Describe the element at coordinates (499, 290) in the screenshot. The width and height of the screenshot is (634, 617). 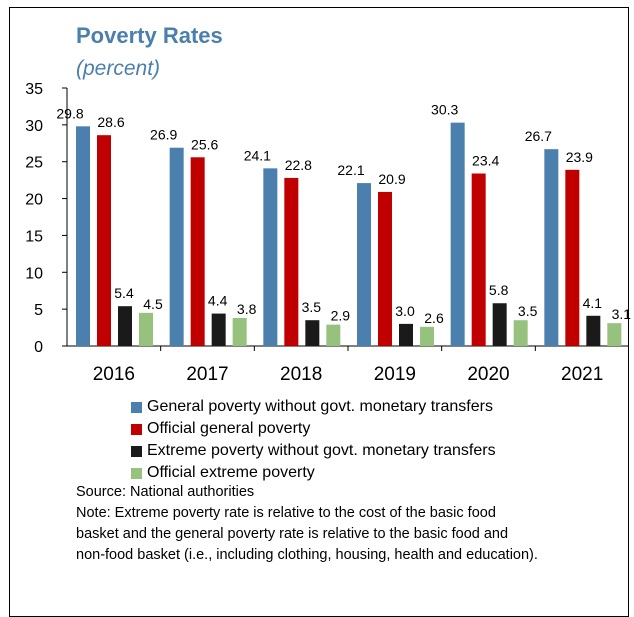
I see `data-label: 5.8` at that location.